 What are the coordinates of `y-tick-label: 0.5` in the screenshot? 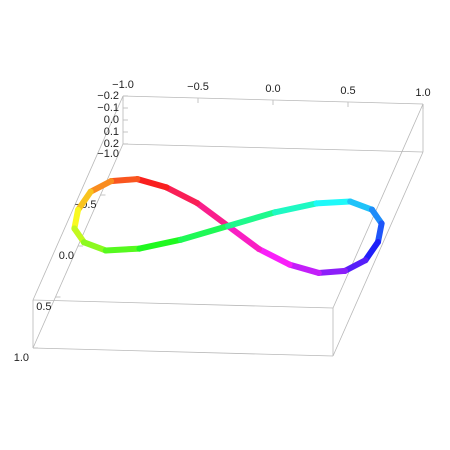 It's located at (43, 307).